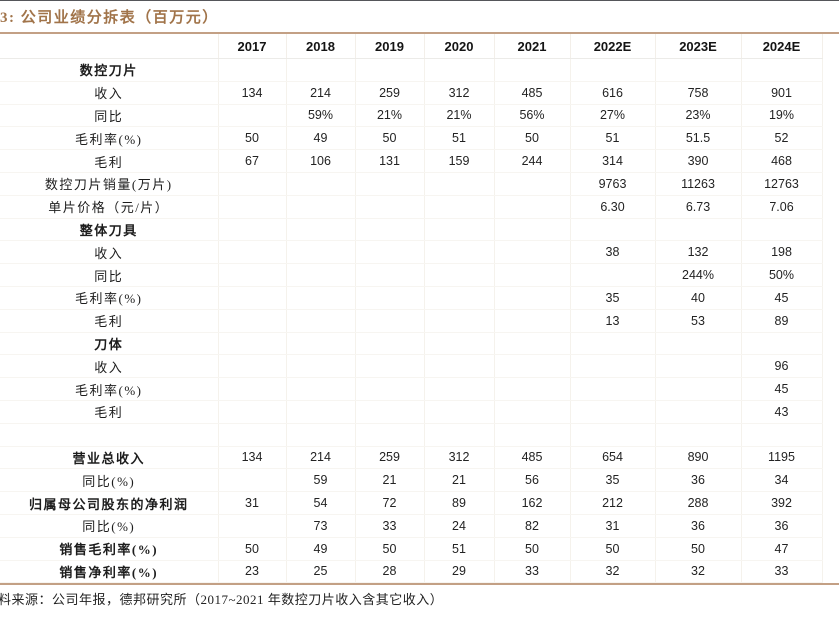 The height and width of the screenshot is (629, 839). Describe the element at coordinates (109, 184) in the screenshot. I see `row-label: 数控刀片销量(万片)` at that location.